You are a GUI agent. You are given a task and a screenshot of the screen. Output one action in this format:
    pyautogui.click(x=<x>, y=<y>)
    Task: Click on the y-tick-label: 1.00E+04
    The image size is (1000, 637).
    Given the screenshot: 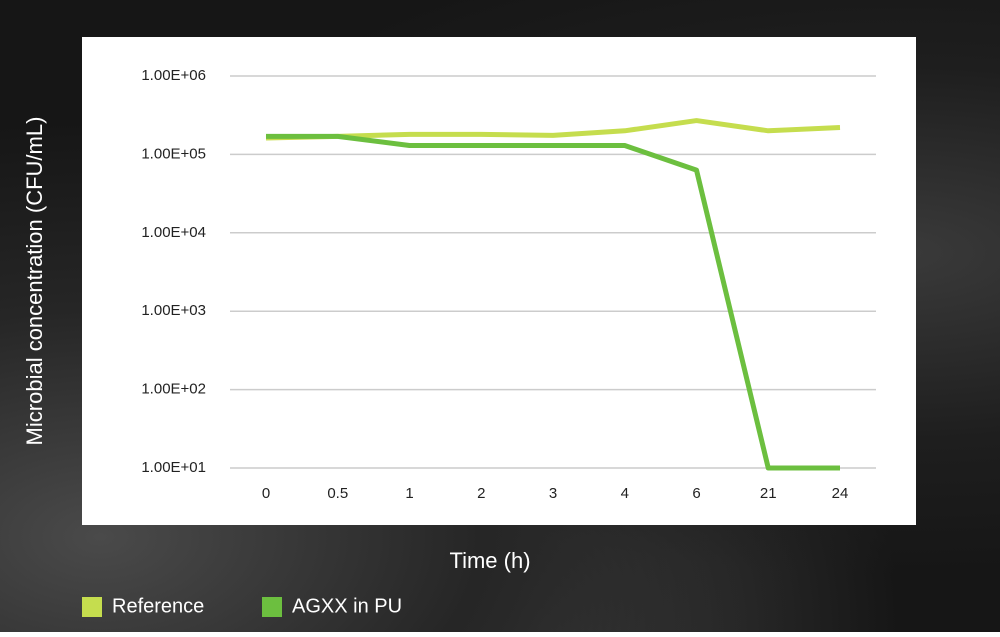 What is the action you would take?
    pyautogui.click(x=173, y=232)
    